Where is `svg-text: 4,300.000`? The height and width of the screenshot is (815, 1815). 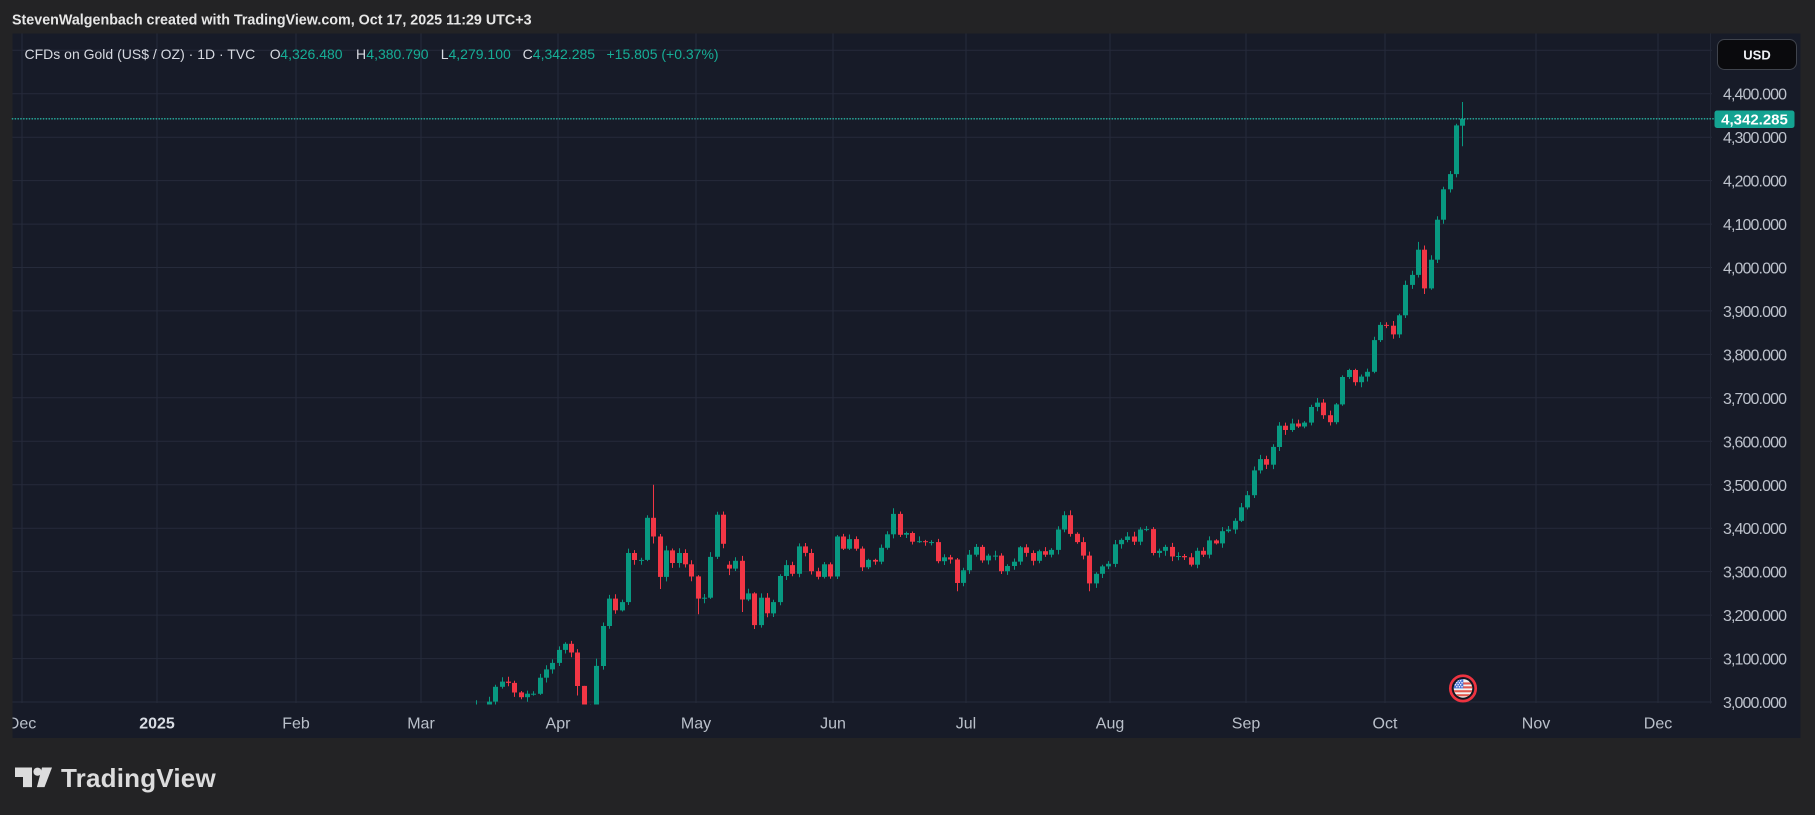 svg-text: 4,300.000 is located at coordinates (1755, 138).